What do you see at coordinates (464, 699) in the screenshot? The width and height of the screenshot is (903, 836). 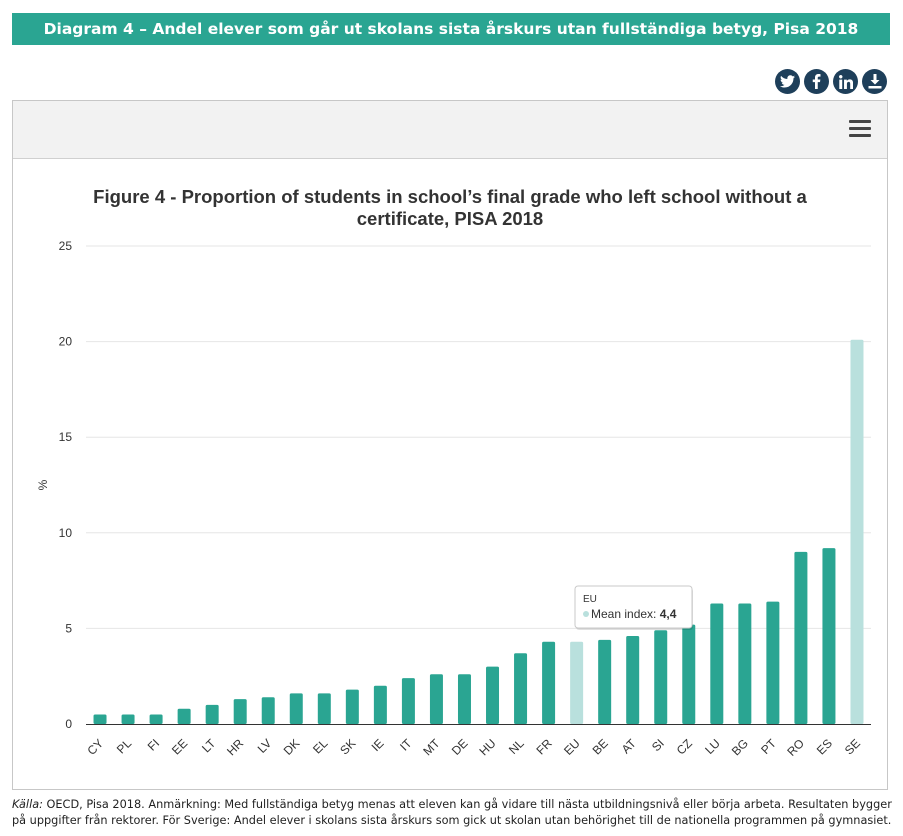 I see `bar-de` at bounding box center [464, 699].